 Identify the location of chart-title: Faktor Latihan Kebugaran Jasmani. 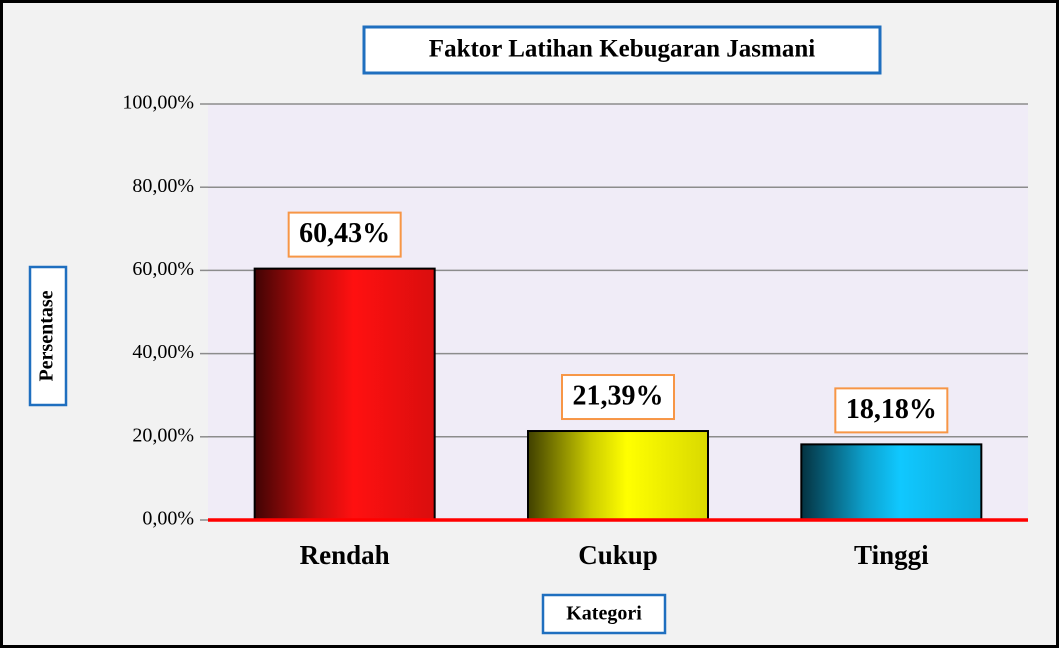
(622, 49).